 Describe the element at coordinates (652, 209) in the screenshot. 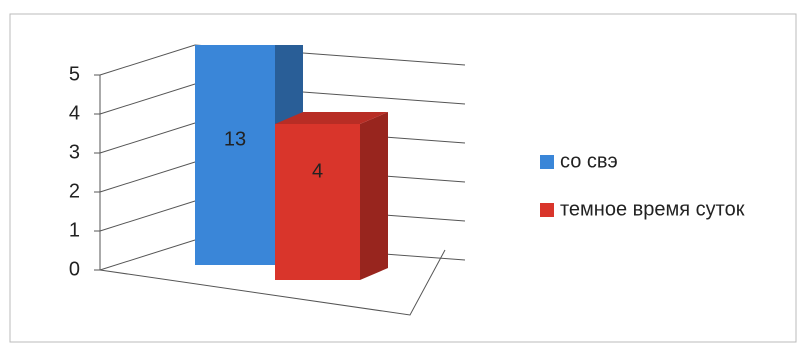

I see `legend-label: темное время суток` at that location.